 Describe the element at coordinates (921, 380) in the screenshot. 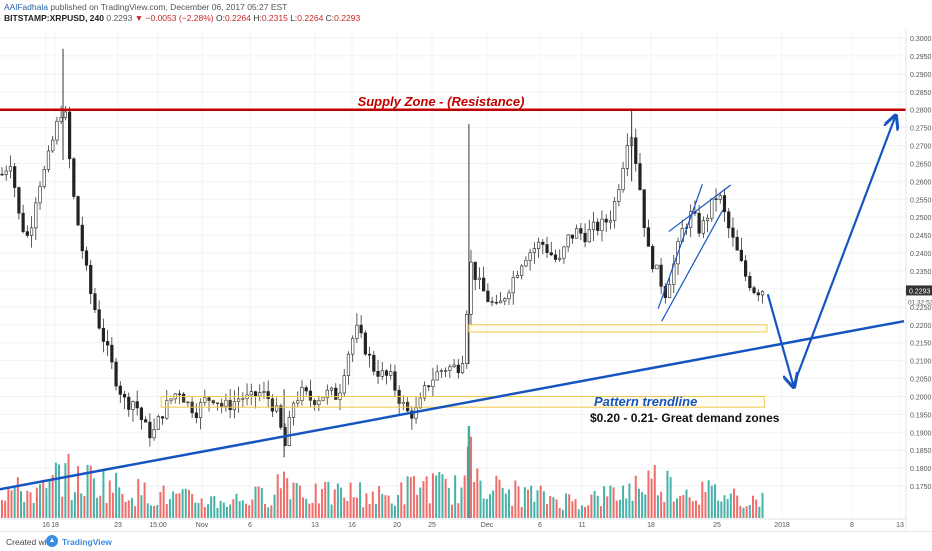

I see `price-tick-label: 0.2050` at that location.